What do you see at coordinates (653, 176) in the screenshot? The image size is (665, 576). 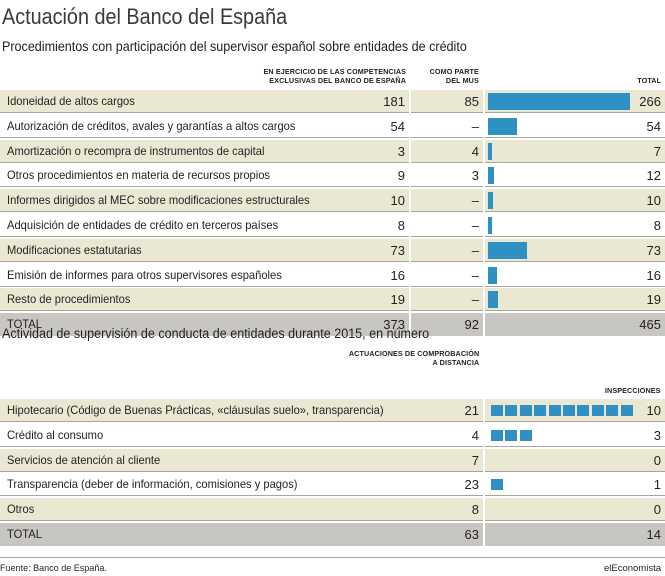 I see `total-value: 12` at bounding box center [653, 176].